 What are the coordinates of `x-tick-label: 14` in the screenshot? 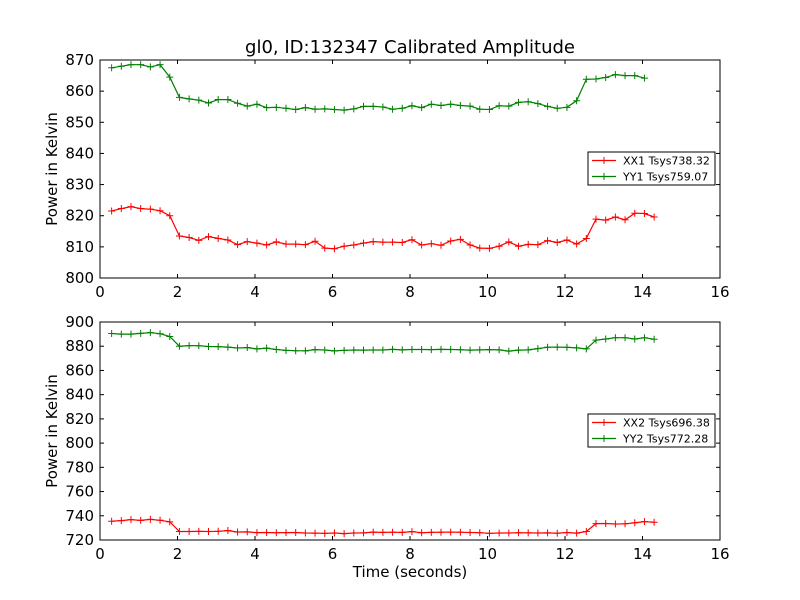 It's located at (642, 292).